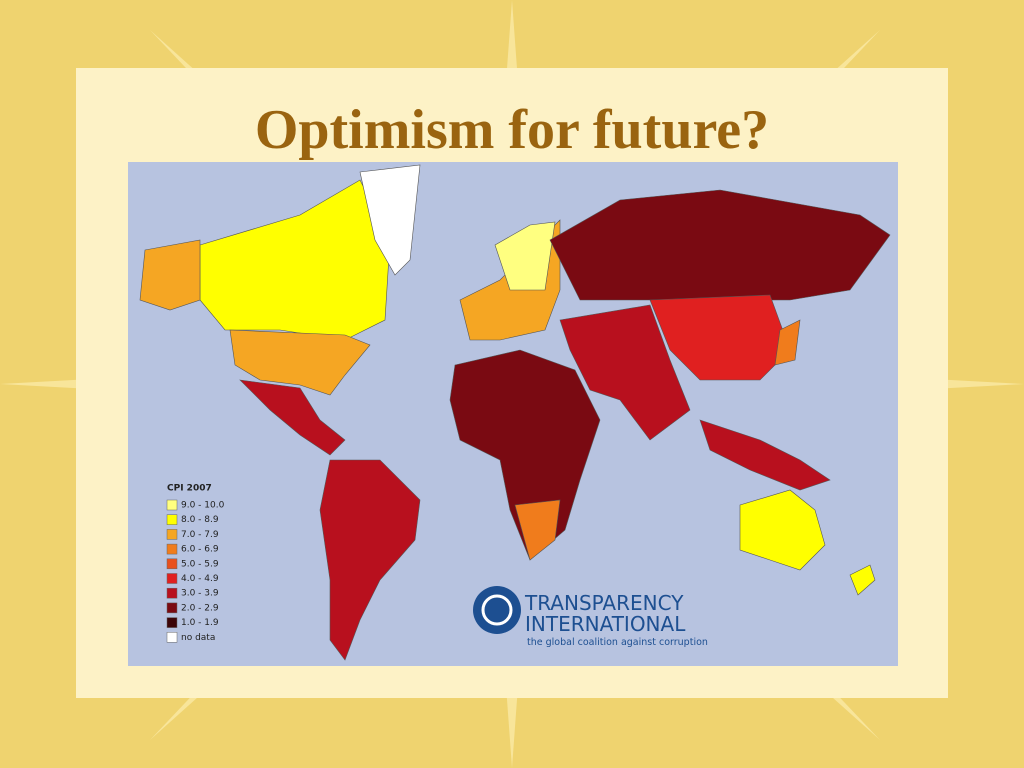 The image size is (1024, 768). I want to click on middle-asia, so click(625, 372).